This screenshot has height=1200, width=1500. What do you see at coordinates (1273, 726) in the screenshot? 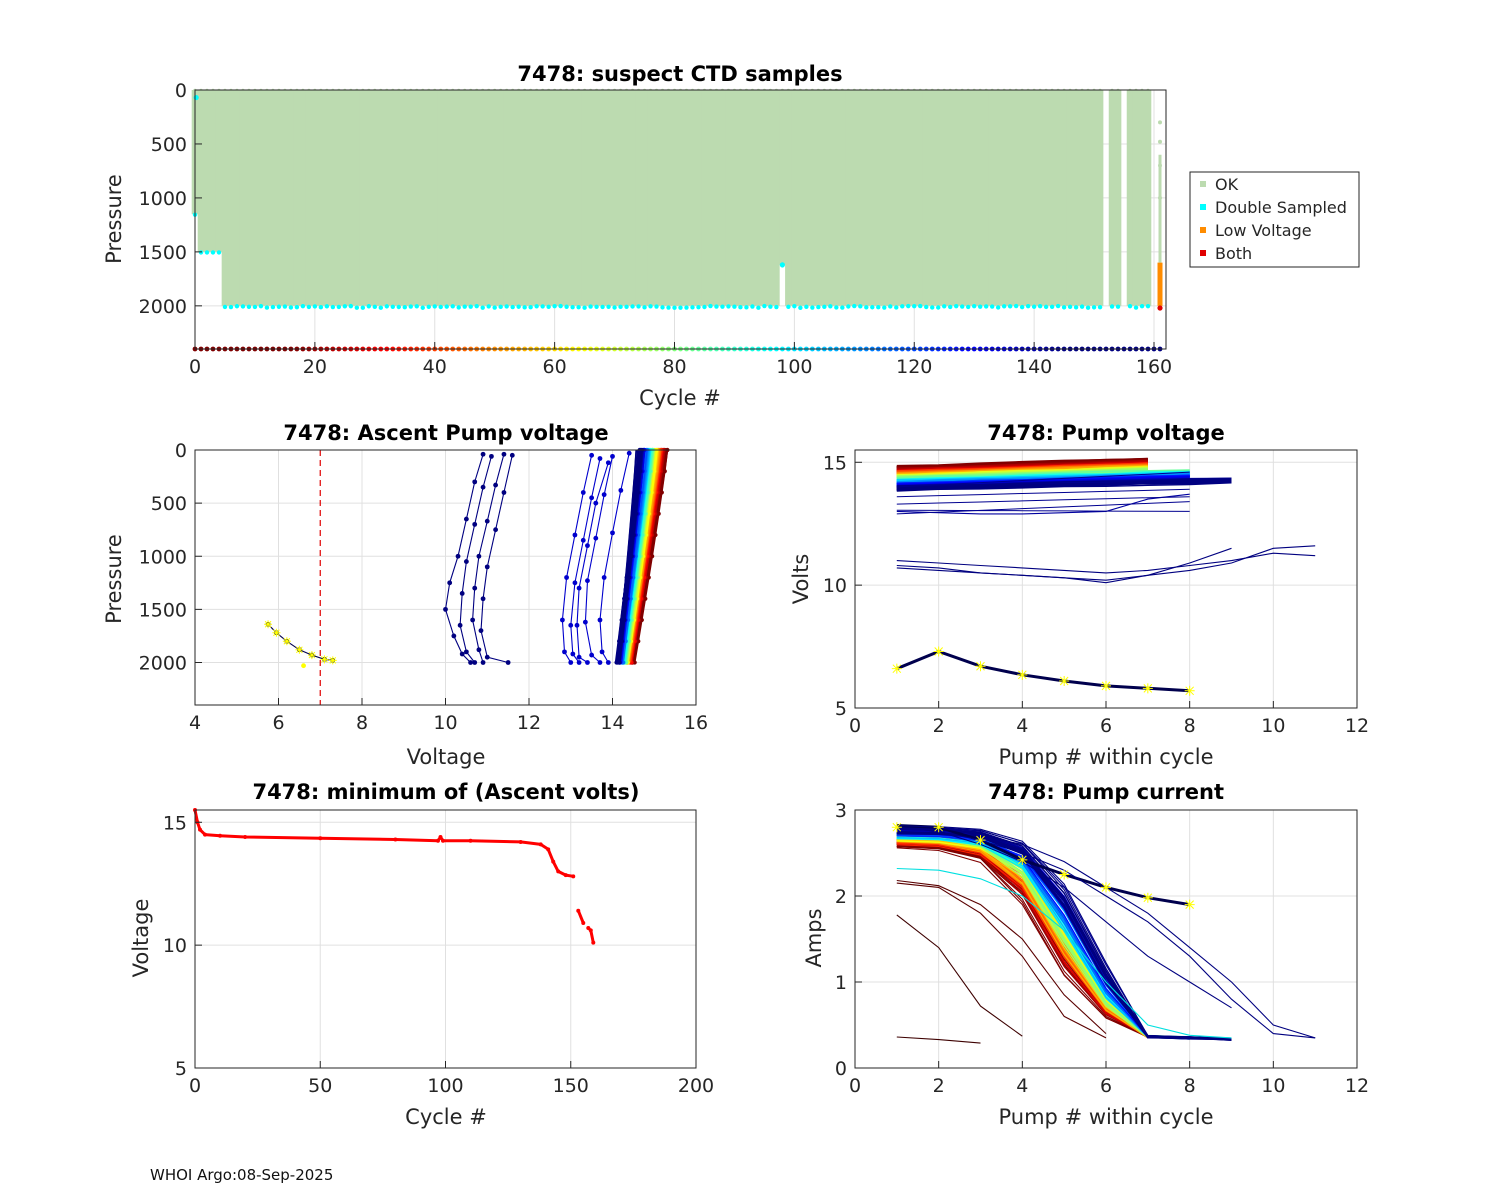
I see `pumpvolt-xtick-label: 10` at bounding box center [1273, 726].